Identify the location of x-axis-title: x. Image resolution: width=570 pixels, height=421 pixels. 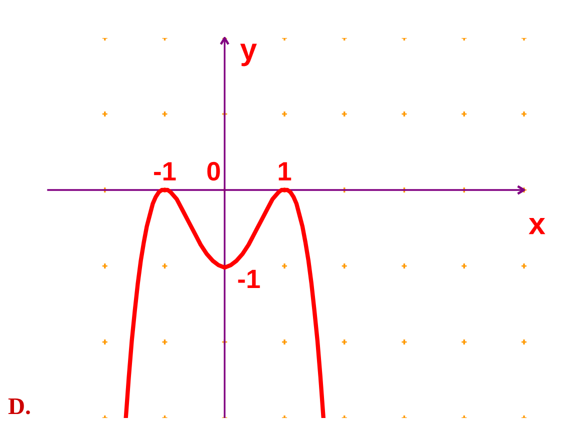
(537, 226).